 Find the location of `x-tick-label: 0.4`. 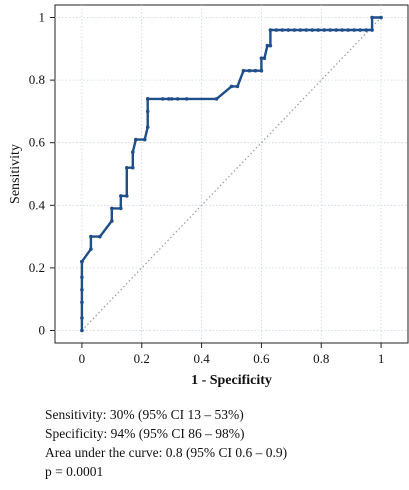

x-tick-label: 0.4 is located at coordinates (201, 358).